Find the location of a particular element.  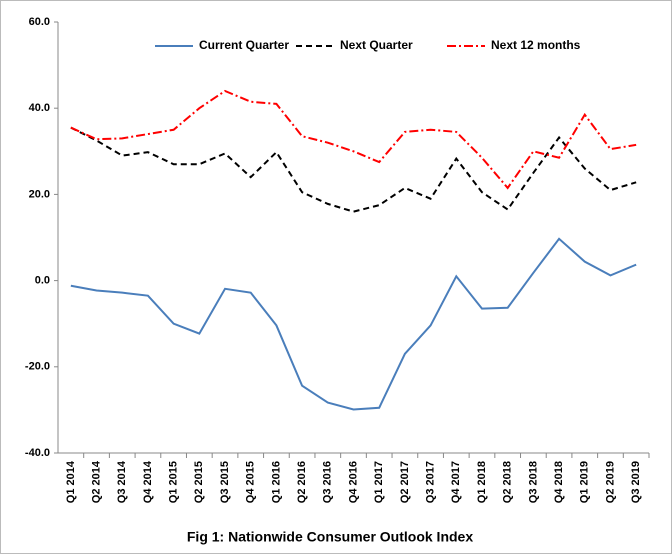

legend-label: Next Quarter is located at coordinates (376, 45).